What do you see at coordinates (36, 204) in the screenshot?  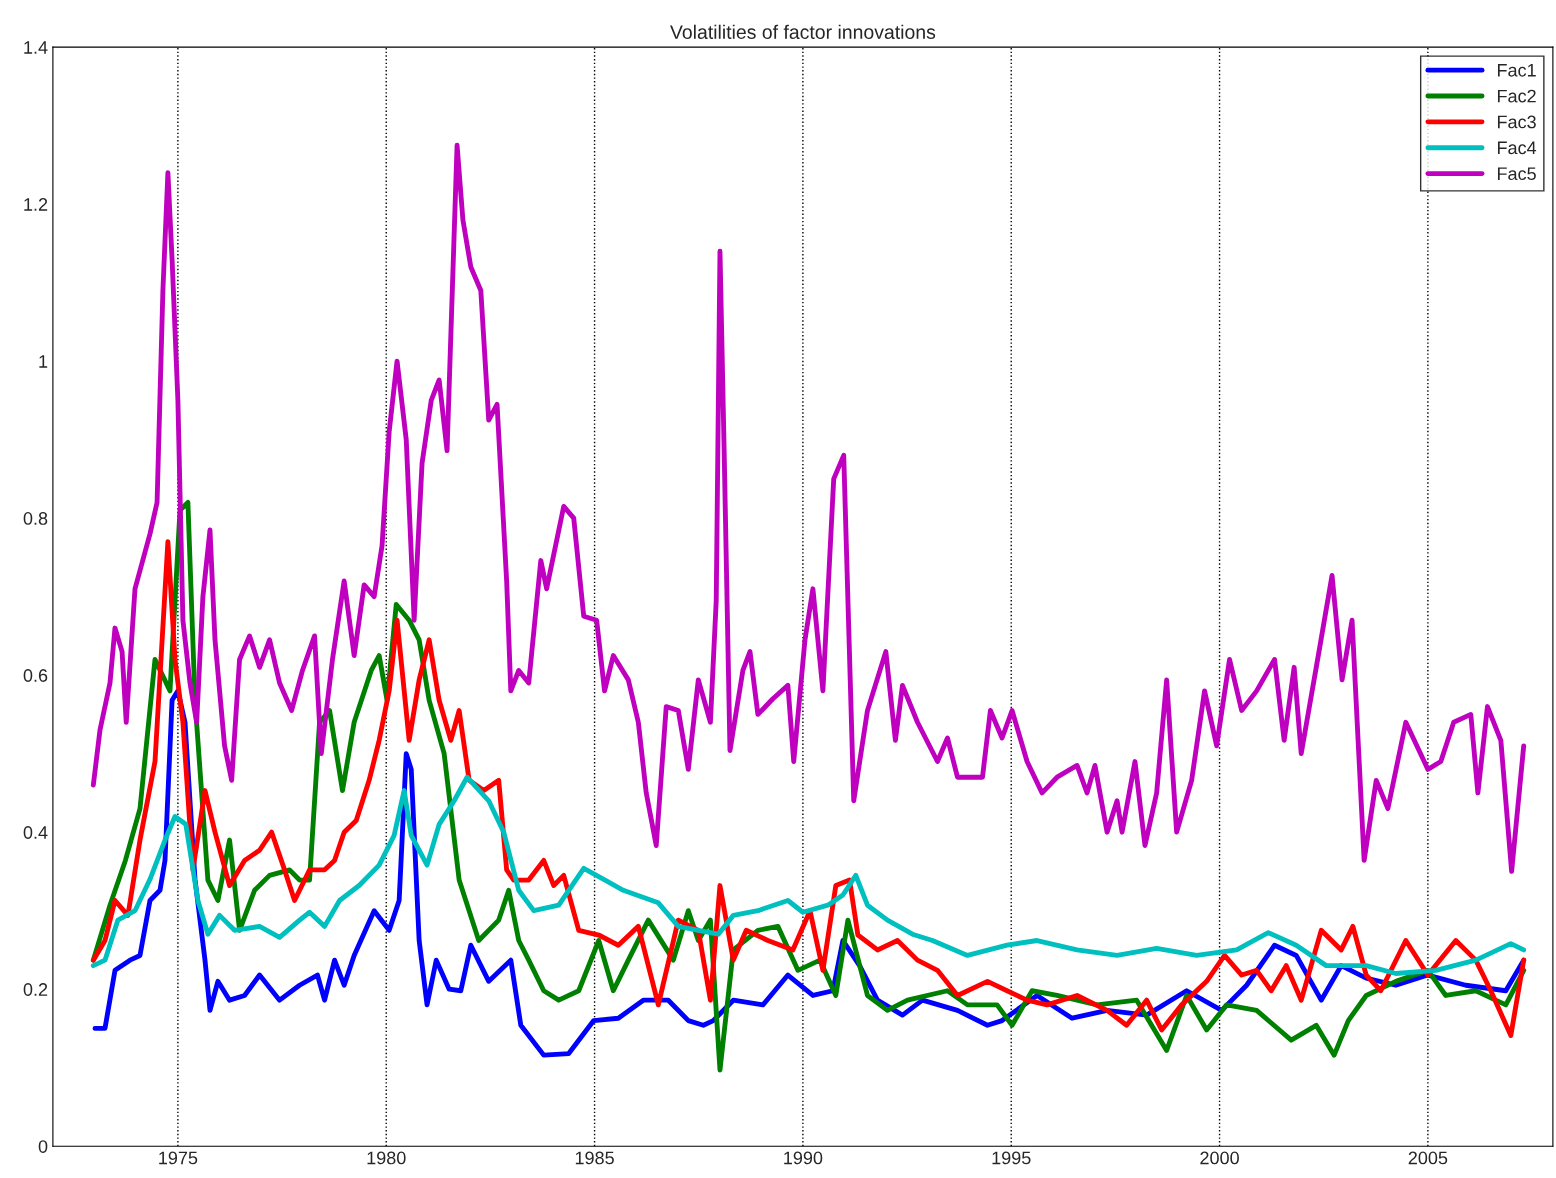 I see `y-tick-label: 1.2` at bounding box center [36, 204].